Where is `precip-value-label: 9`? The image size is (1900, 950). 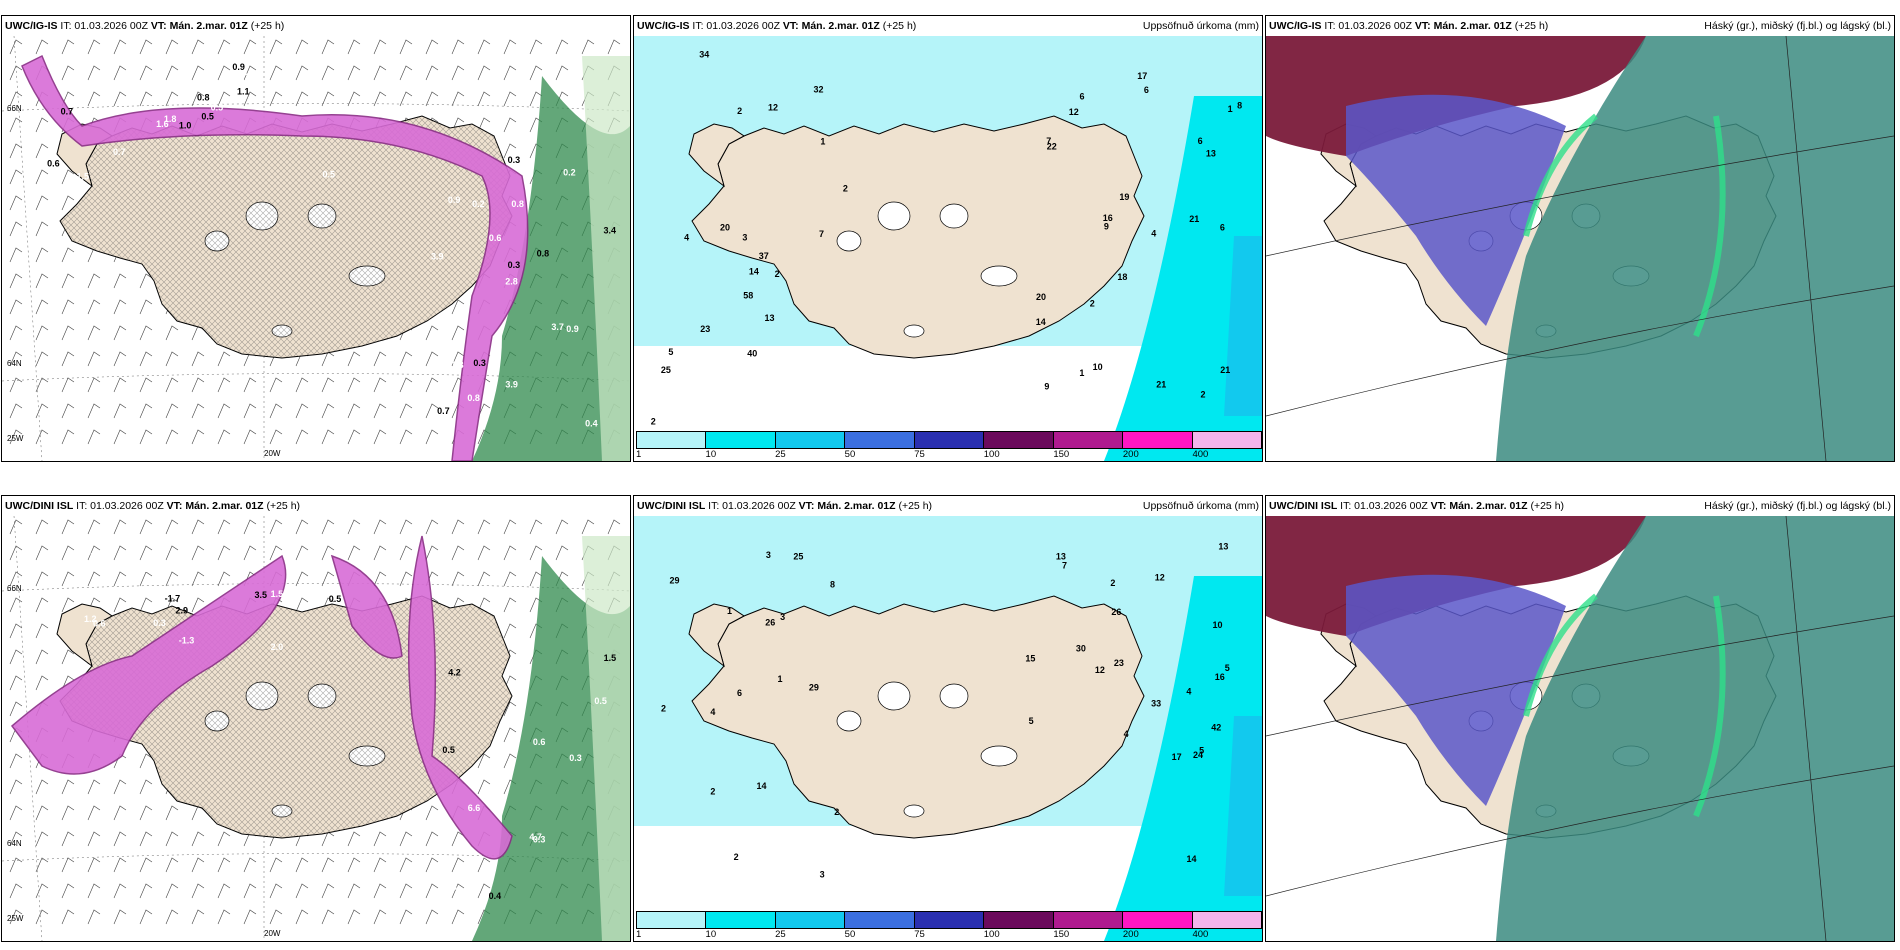
precip-value-label: 9 is located at coordinates (1046, 386).